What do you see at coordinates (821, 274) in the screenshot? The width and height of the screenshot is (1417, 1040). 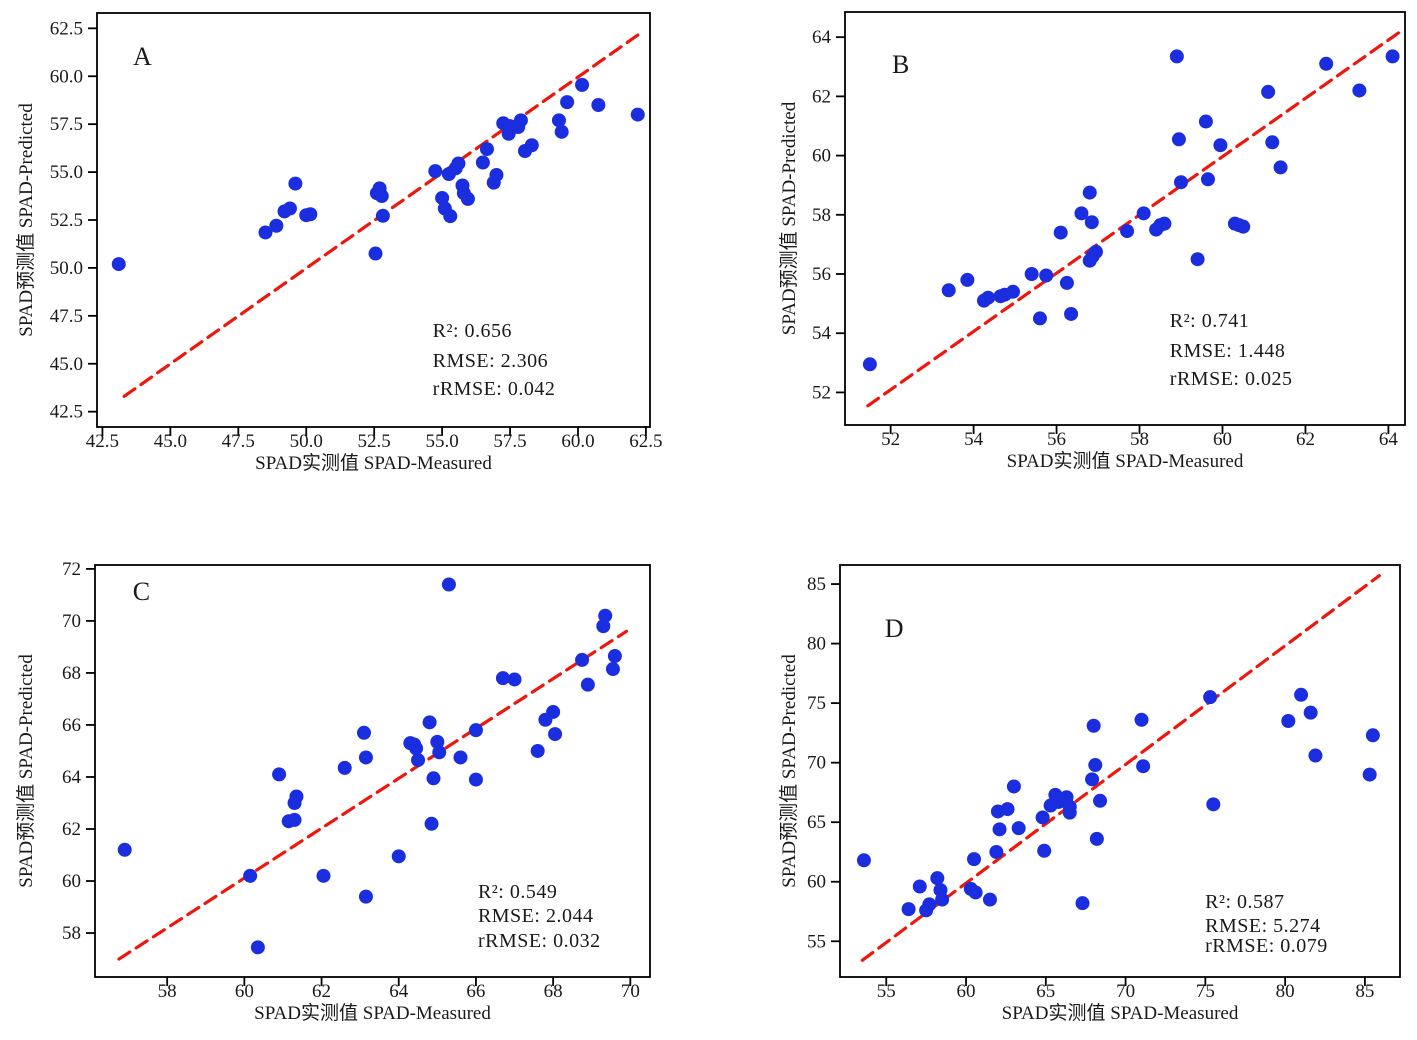 I see `y-axis-tick-label: 56` at bounding box center [821, 274].